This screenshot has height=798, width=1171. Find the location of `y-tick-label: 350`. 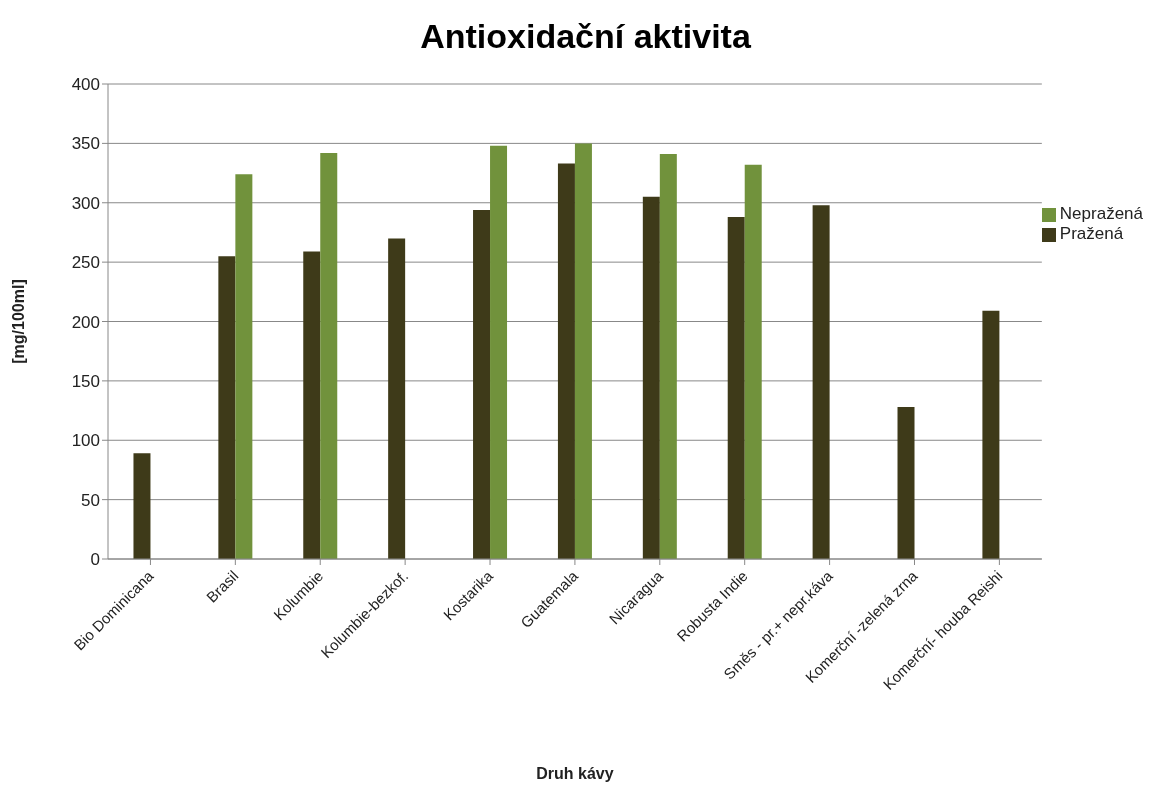

y-tick-label: 350 is located at coordinates (85, 144).